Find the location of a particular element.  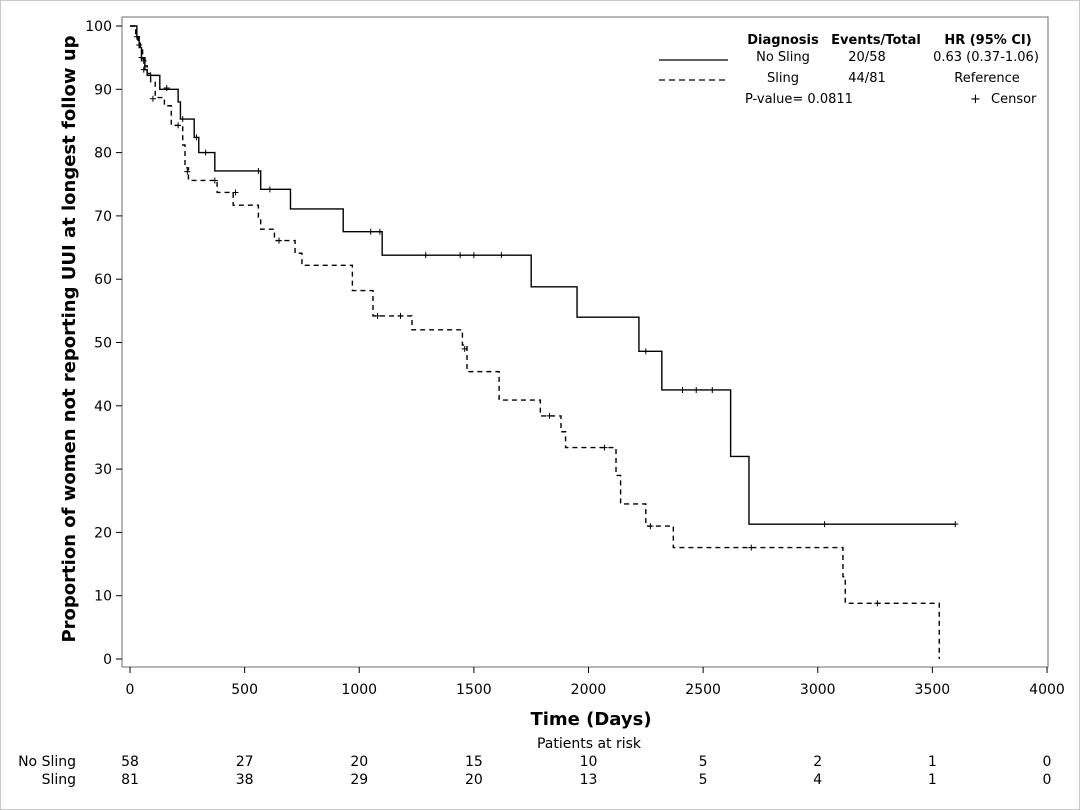

x-axis-title: Time (Days) is located at coordinates (590, 719).